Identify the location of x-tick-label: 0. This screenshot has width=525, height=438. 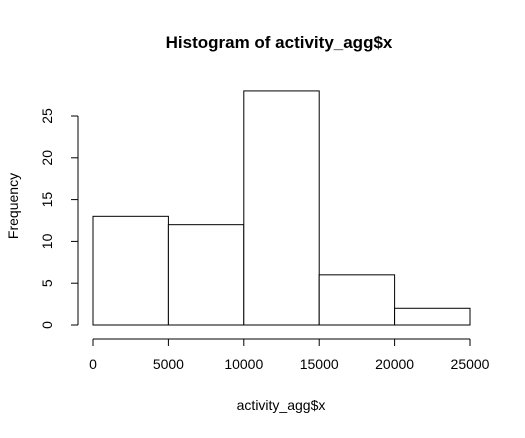
(93, 364).